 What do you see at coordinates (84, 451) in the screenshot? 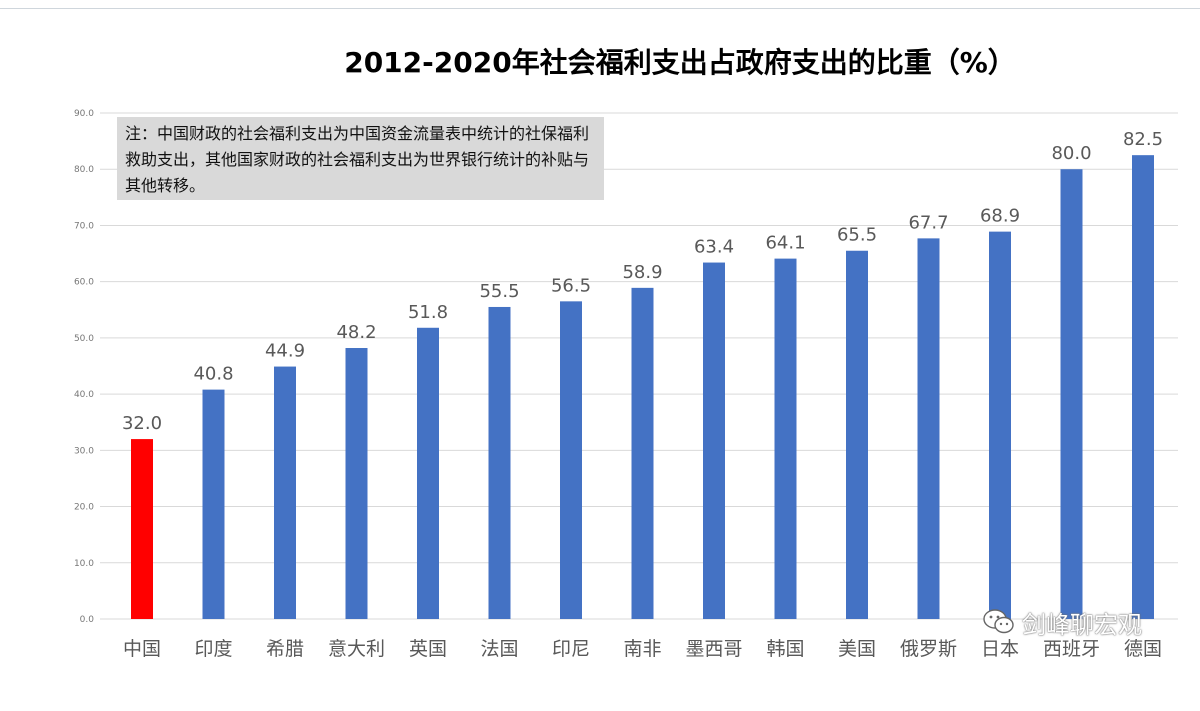
I see `y-tick-label: 30.0` at bounding box center [84, 451].